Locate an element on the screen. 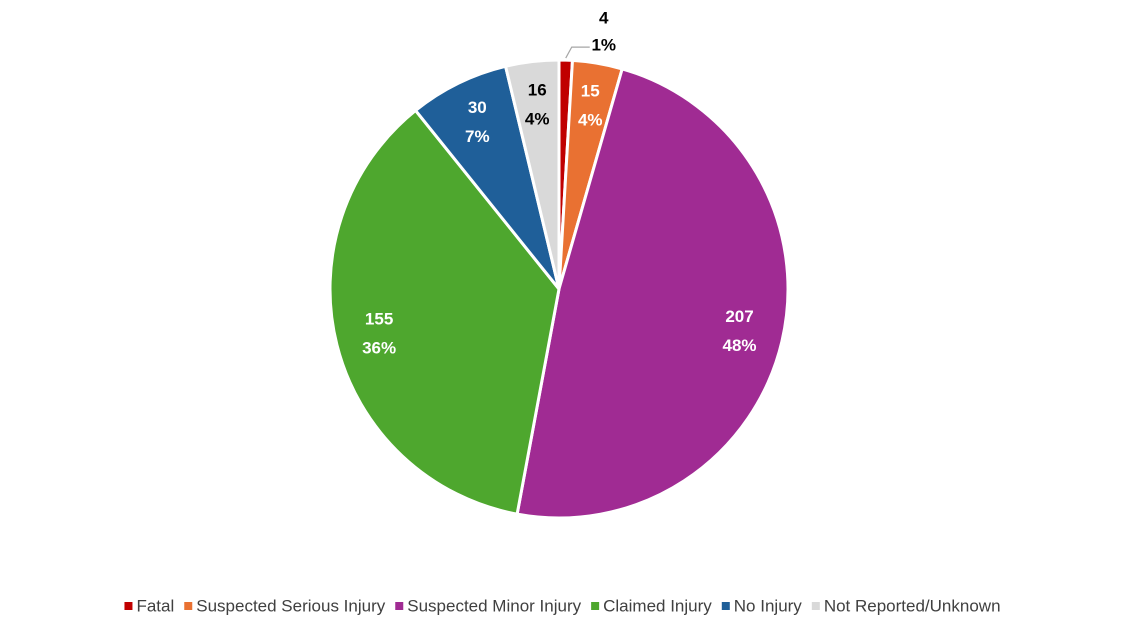  data-label: 16 is located at coordinates (537, 89).